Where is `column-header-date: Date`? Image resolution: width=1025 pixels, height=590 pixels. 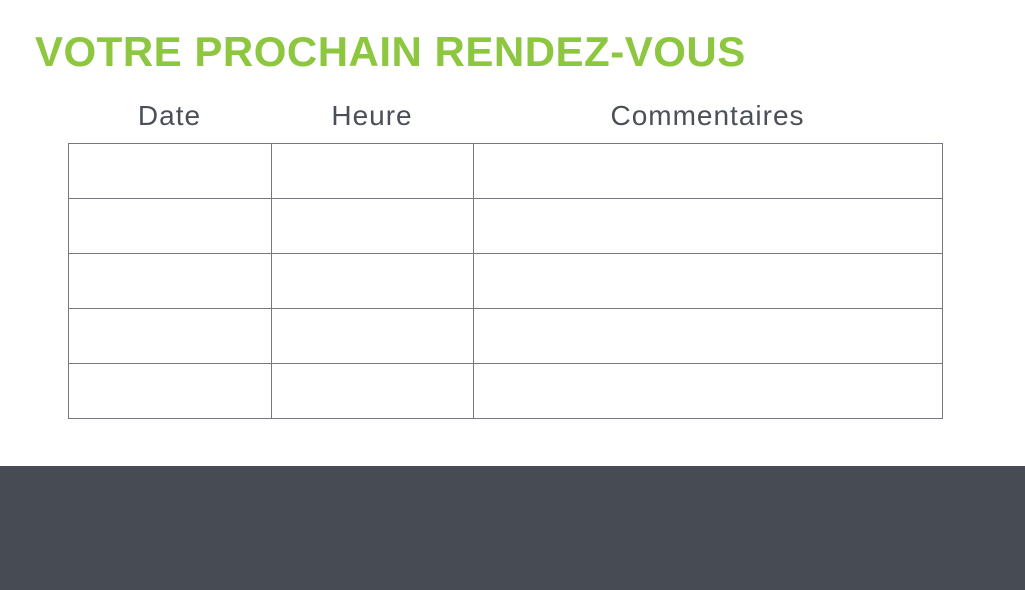
column-header-date: Date is located at coordinates (169, 115).